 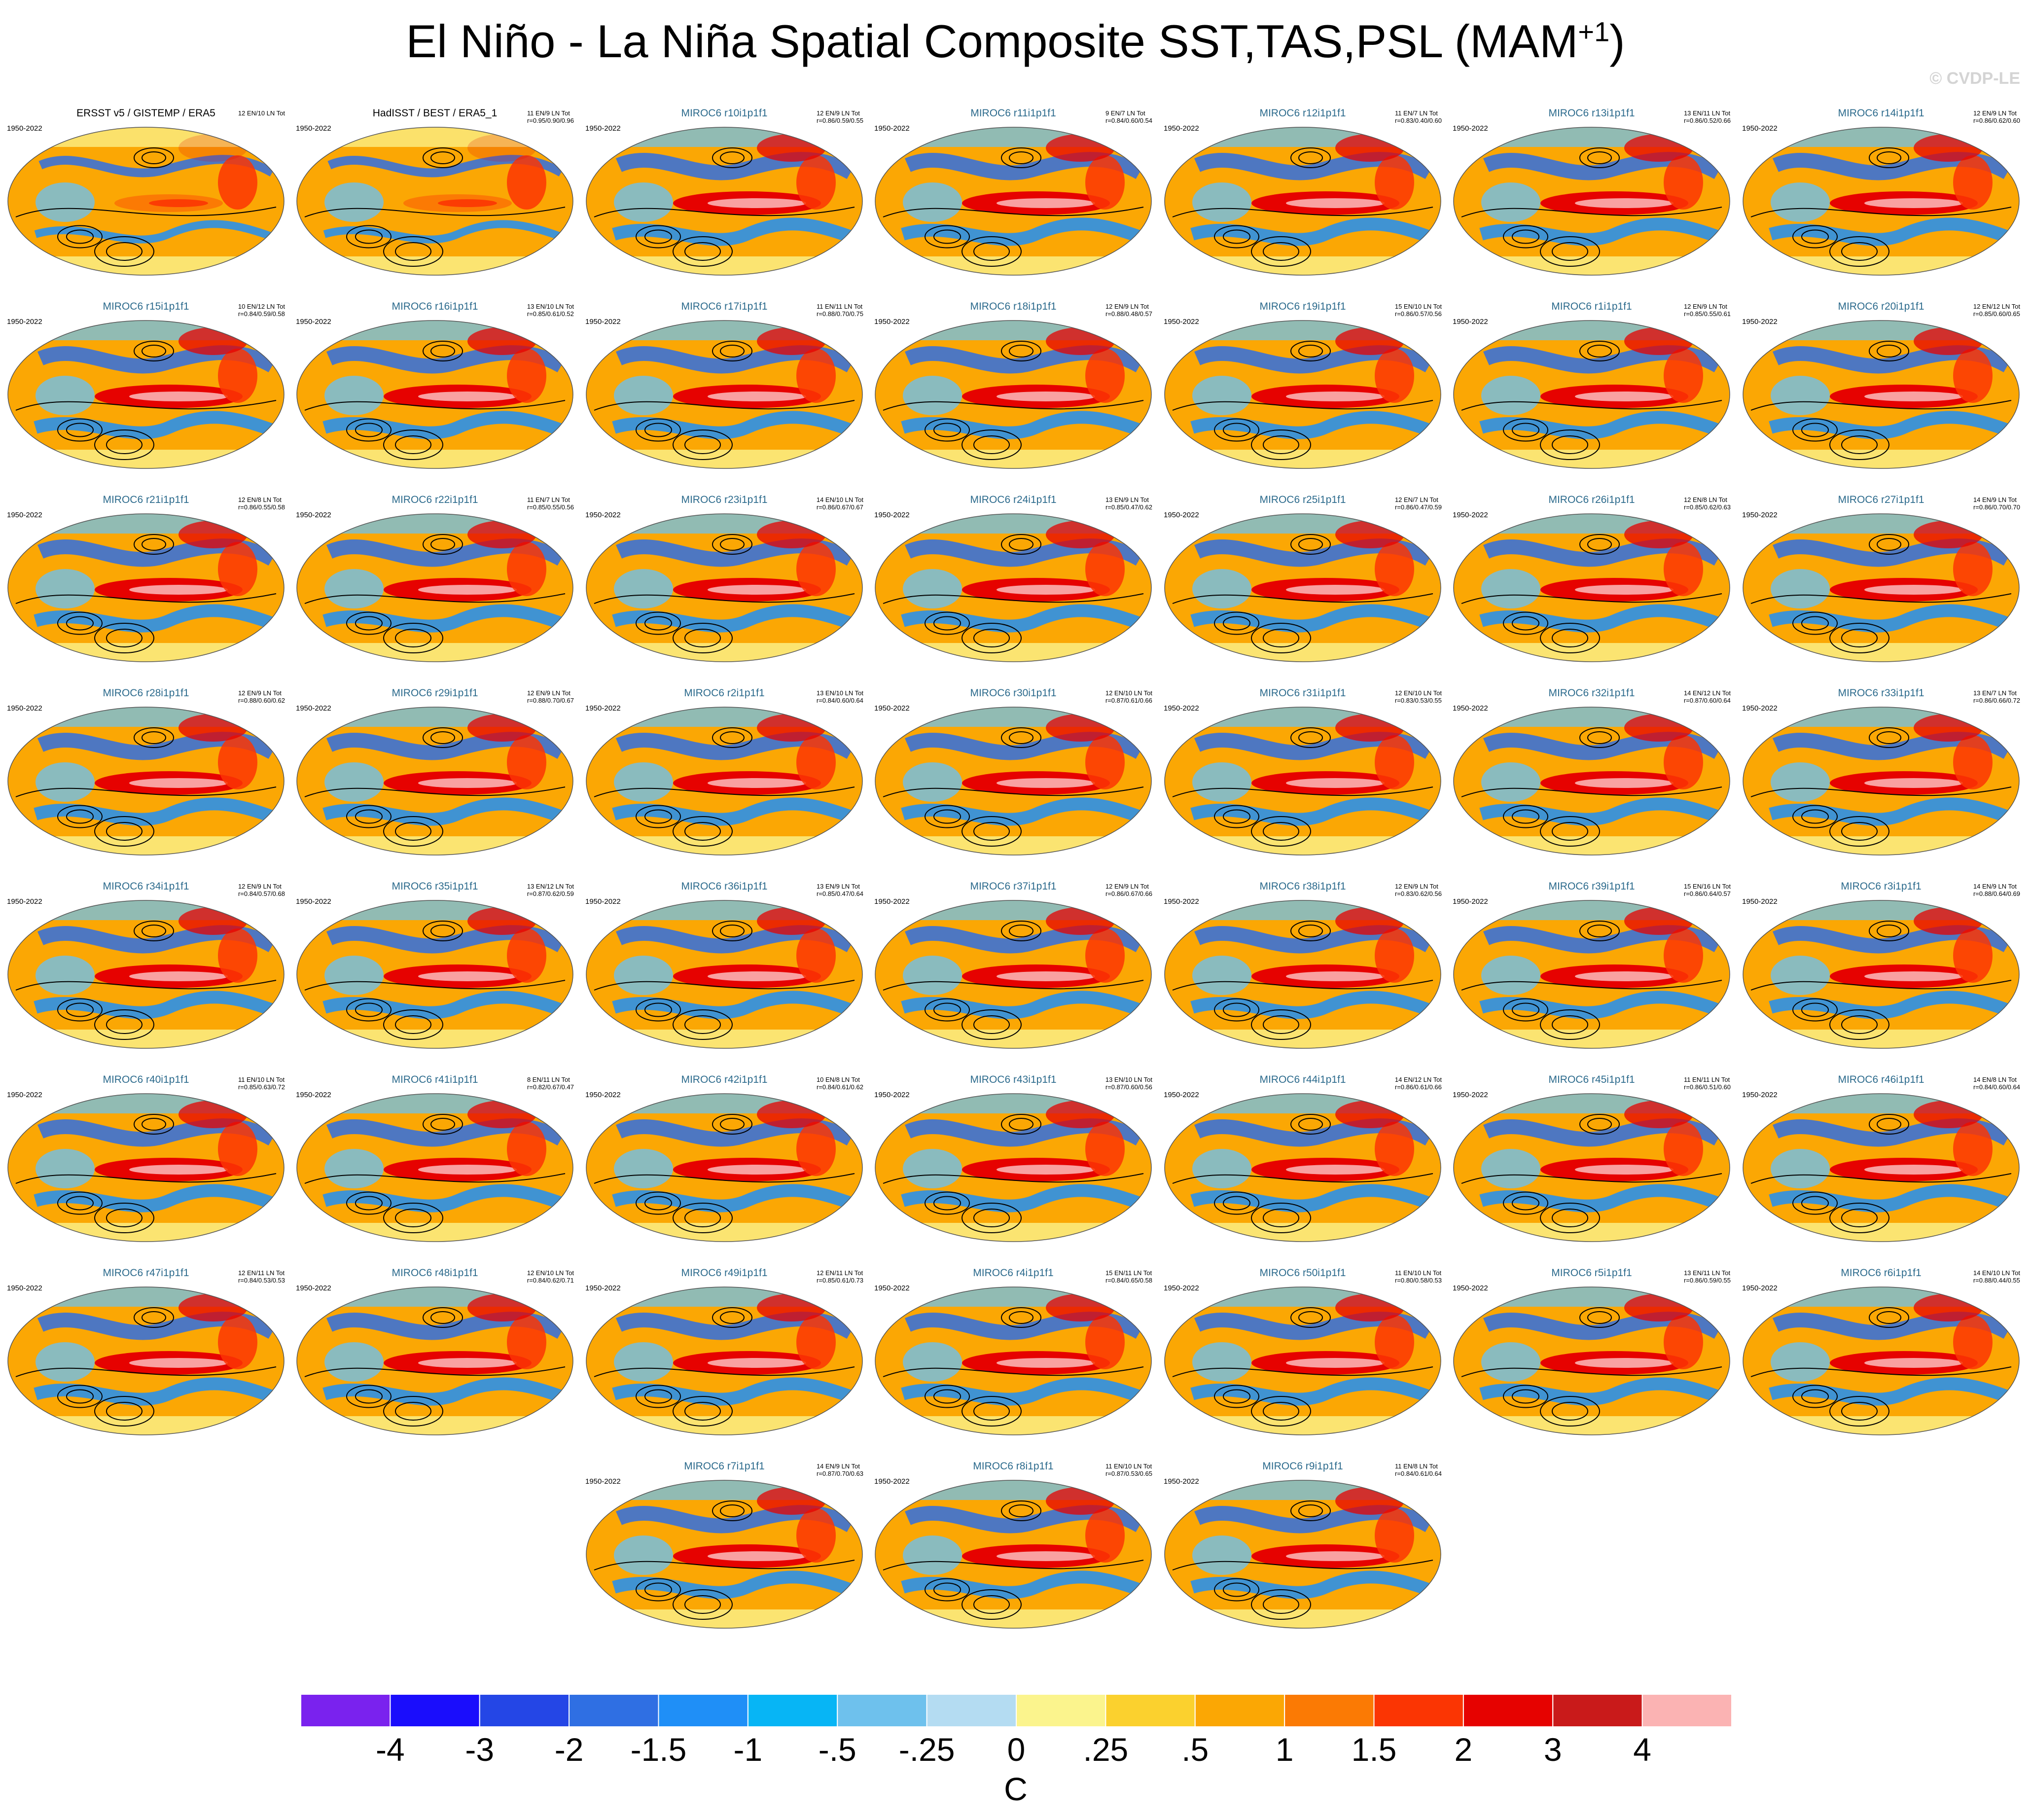 What do you see at coordinates (1642, 1749) in the screenshot?
I see `colorbar-tick-label: 4` at bounding box center [1642, 1749].